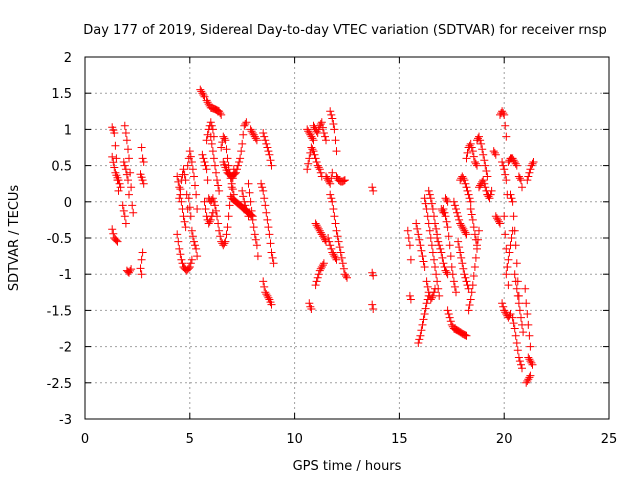  Describe the element at coordinates (61, 167) in the screenshot. I see `y-tick-label: 0.5` at that location.